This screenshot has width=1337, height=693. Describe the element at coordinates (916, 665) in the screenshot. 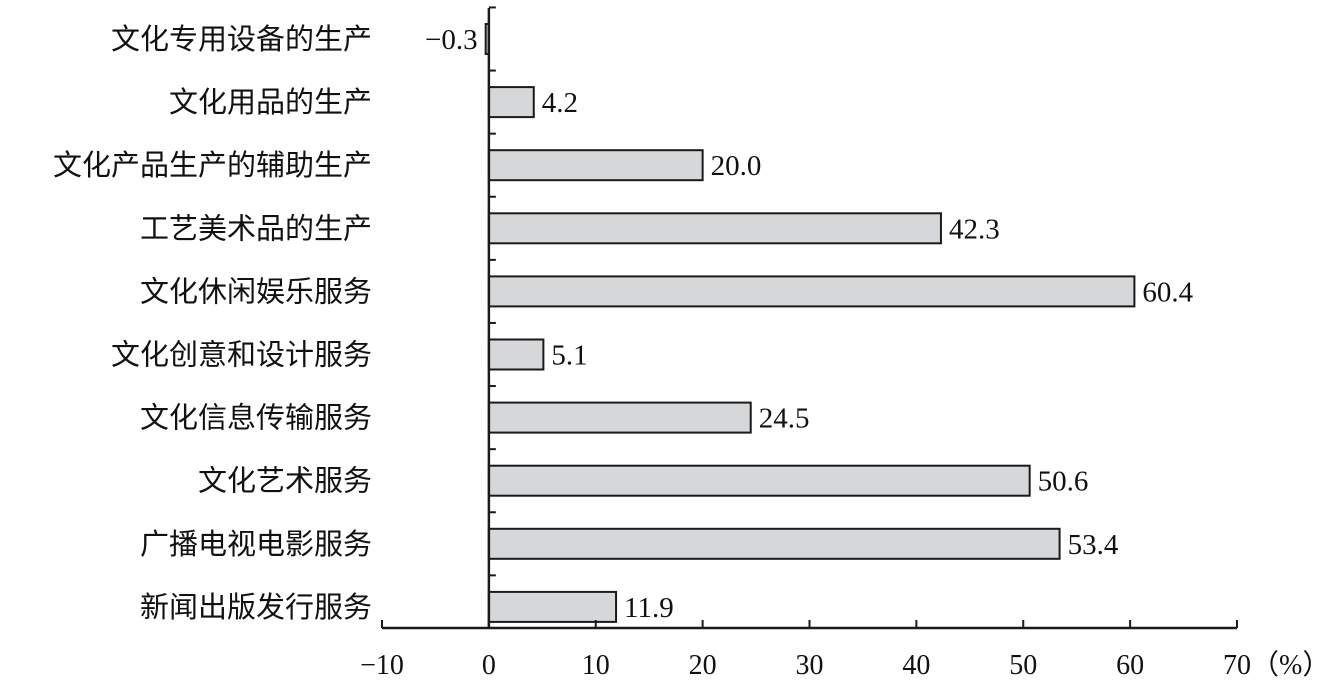

I see `x-tick-label: 40` at that location.